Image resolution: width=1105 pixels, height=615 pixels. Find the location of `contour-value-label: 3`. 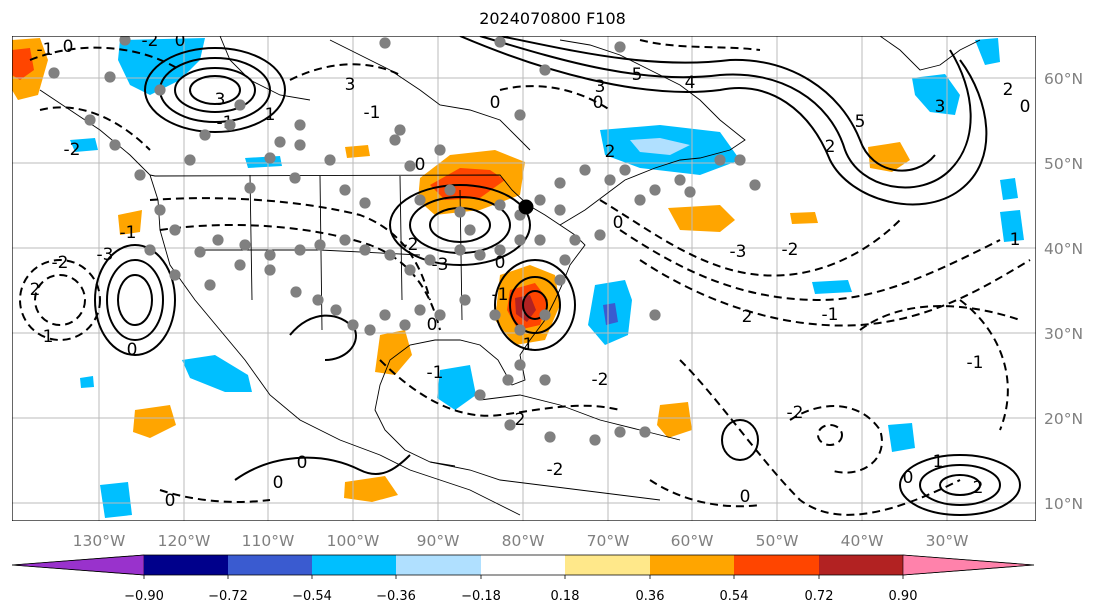

contour-value-label: 3 is located at coordinates (940, 107).